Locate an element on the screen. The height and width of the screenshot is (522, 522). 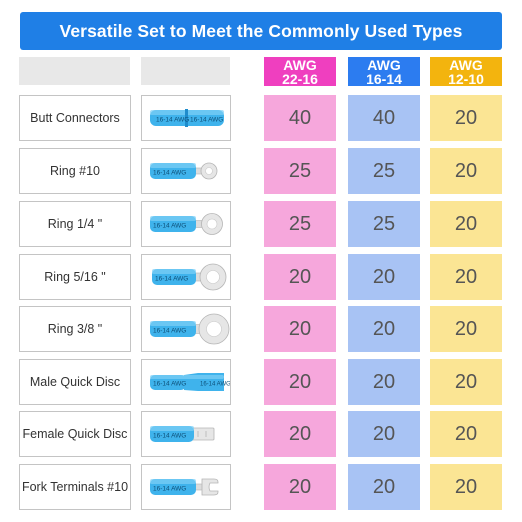
row-name: Female Quick Disc is located at coordinates (75, 434).